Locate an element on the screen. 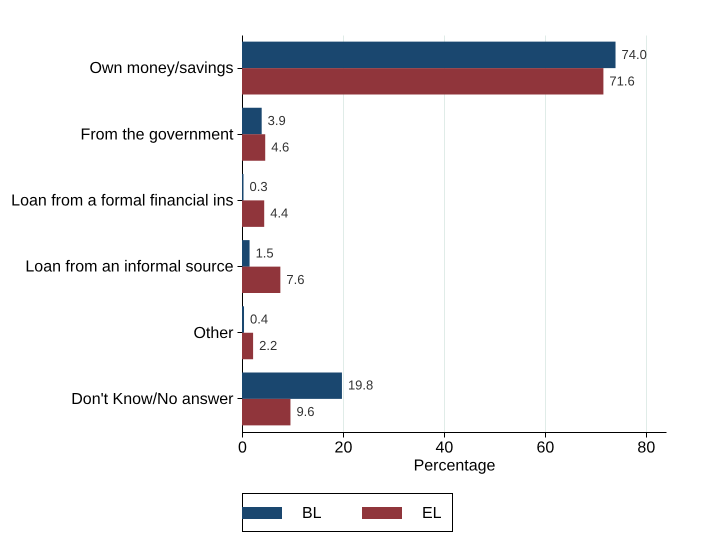 This screenshot has width=723, height=550. x-tick-label: 20 is located at coordinates (343, 448).